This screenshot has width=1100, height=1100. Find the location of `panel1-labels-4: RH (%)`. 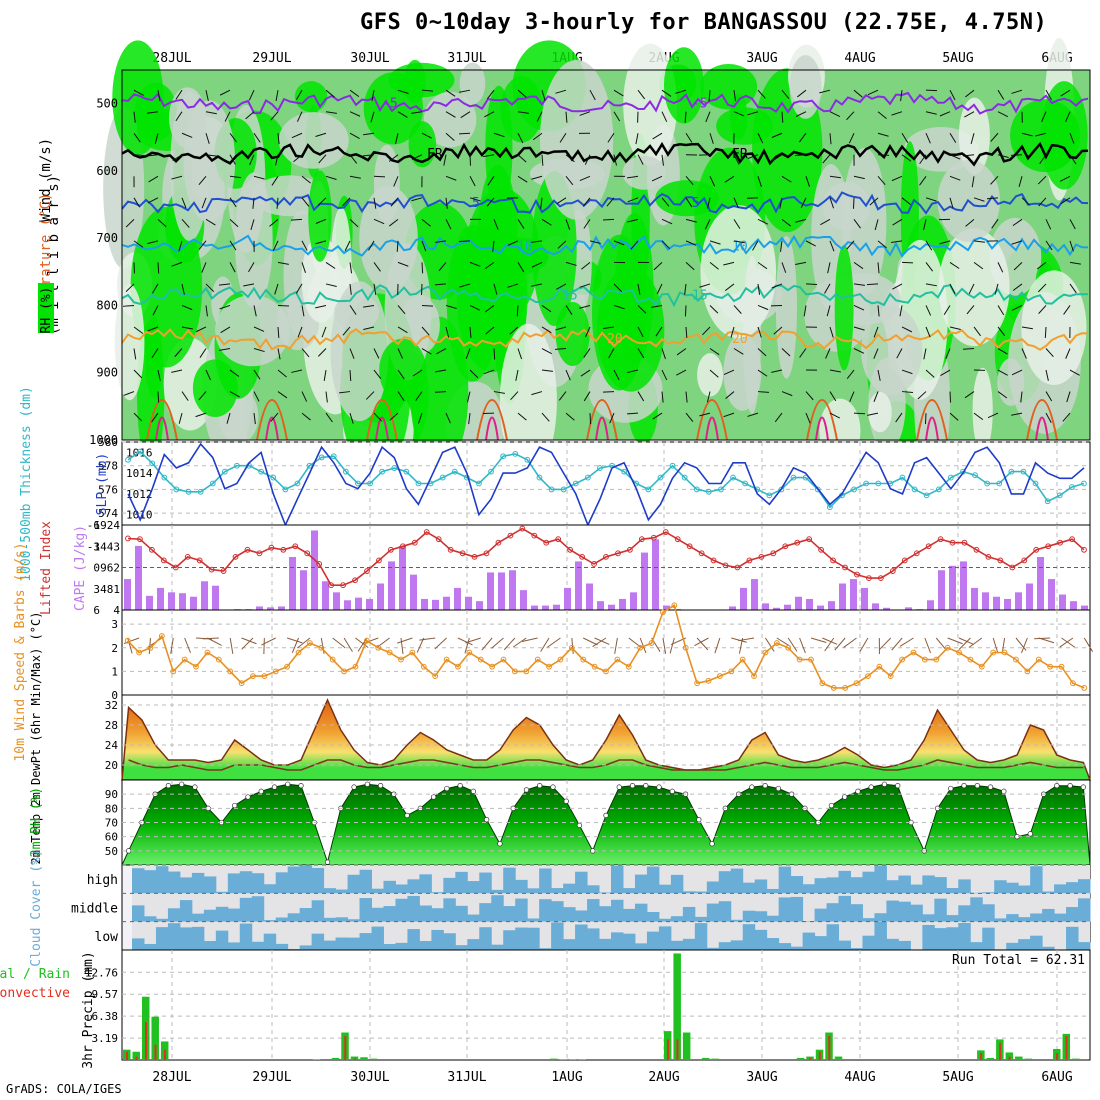

panel1-labels-4: RH (%) is located at coordinates (46, 310).